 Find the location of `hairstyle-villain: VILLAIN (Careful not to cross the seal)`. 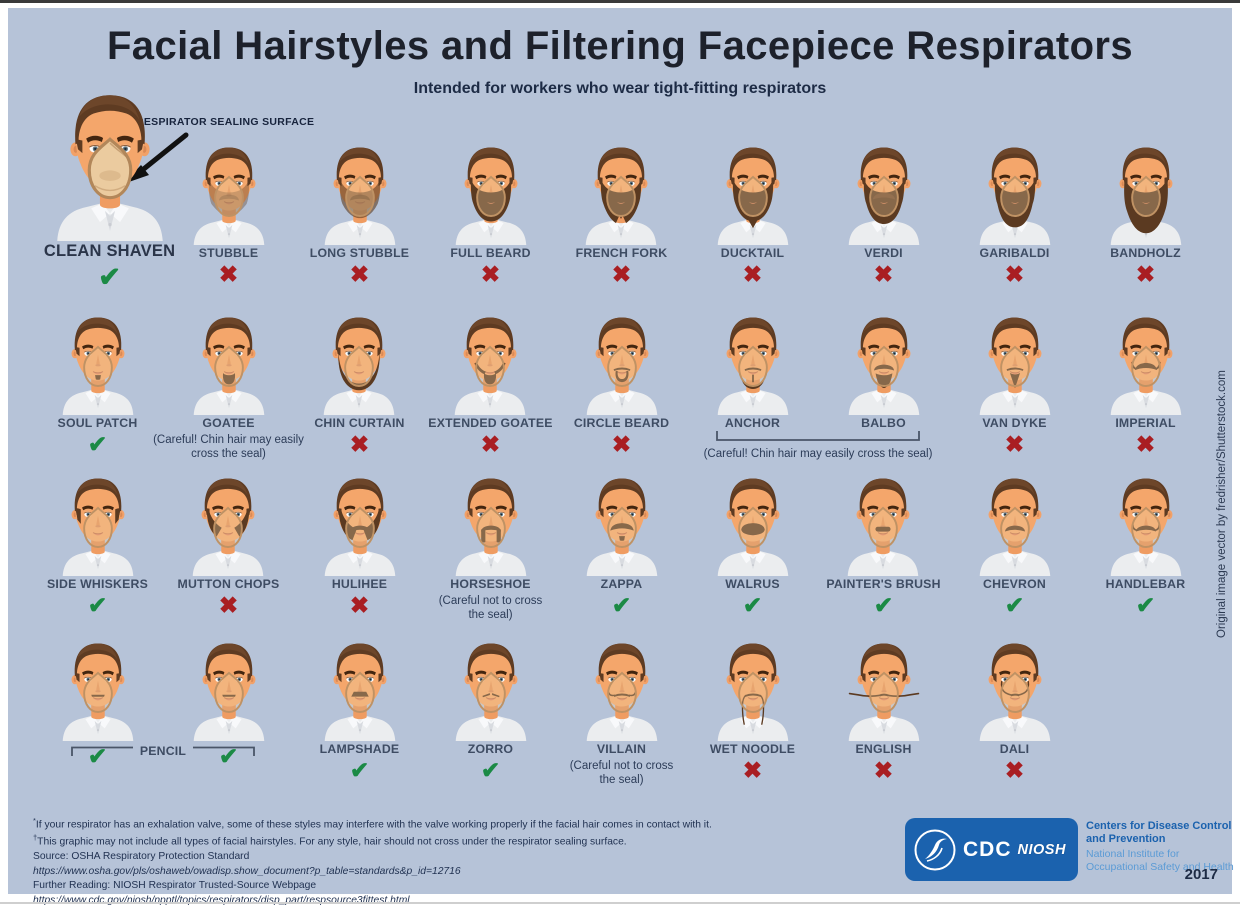

hairstyle-villain: VILLAIN (Careful not to cross the seal) is located at coordinates (622, 712).